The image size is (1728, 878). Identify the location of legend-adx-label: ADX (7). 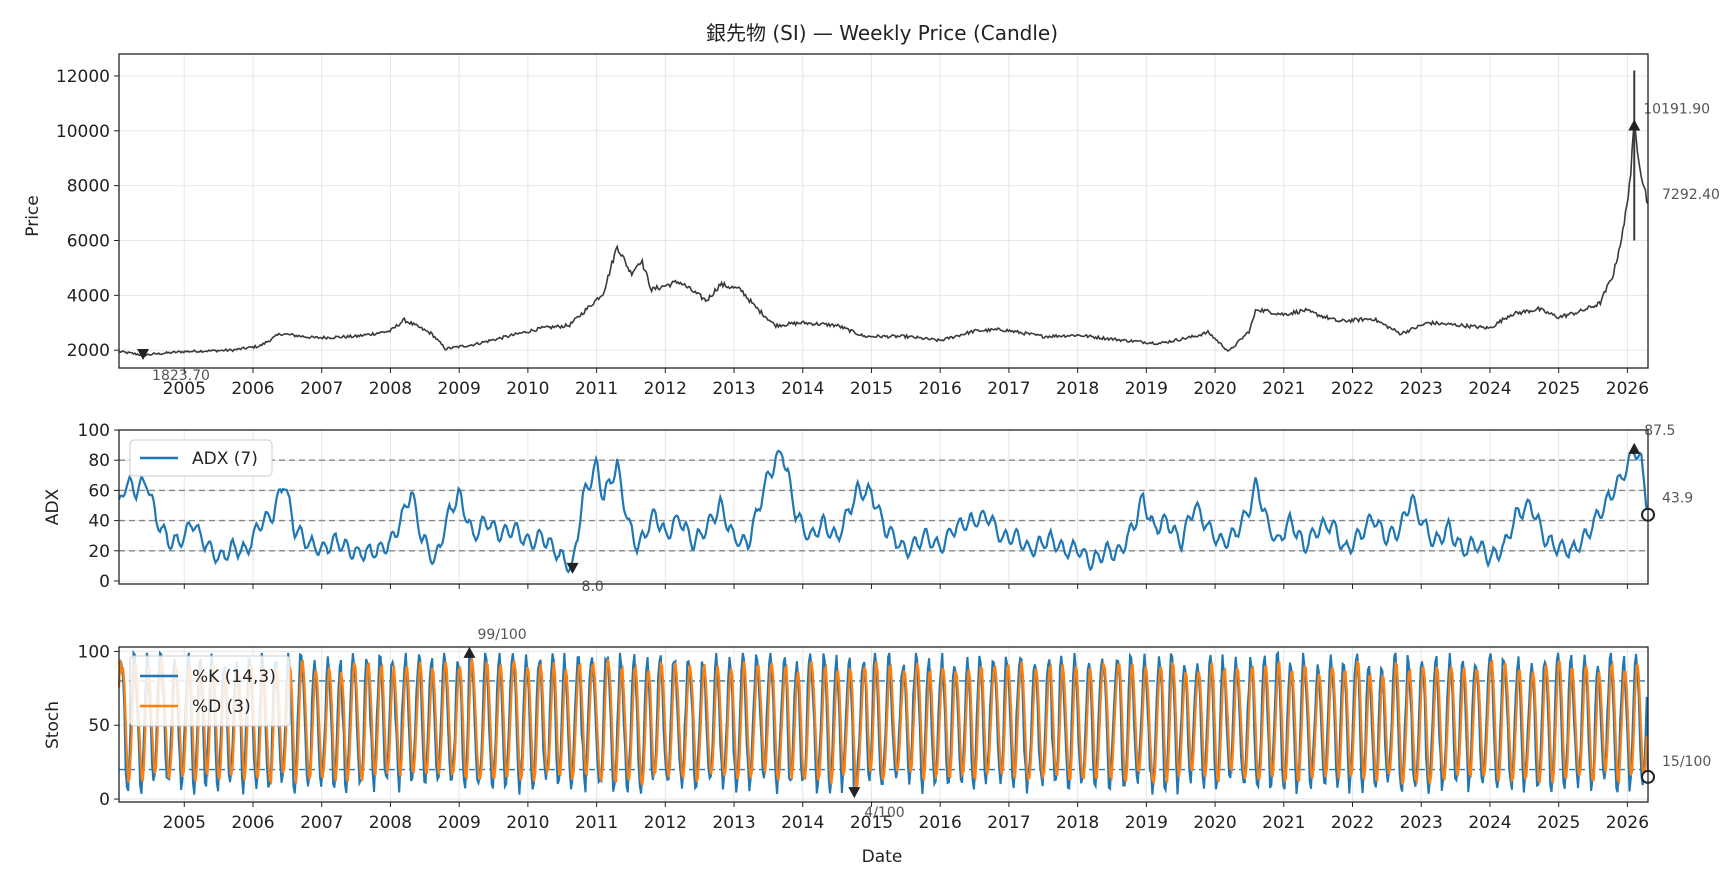
(225, 459).